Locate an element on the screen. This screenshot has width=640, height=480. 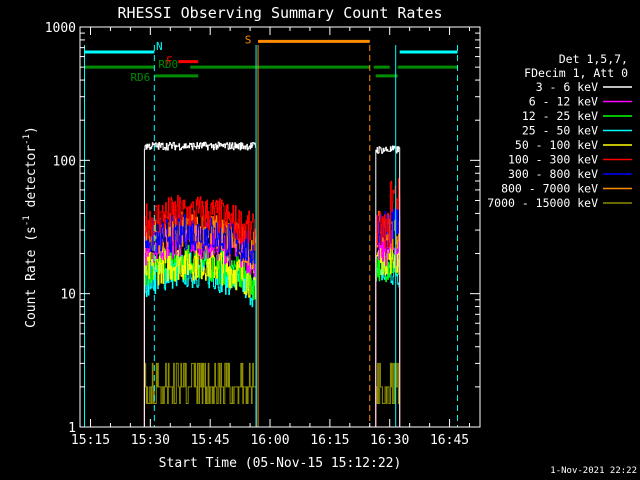
x-tick-label-0: 15:15 is located at coordinates (90, 440).